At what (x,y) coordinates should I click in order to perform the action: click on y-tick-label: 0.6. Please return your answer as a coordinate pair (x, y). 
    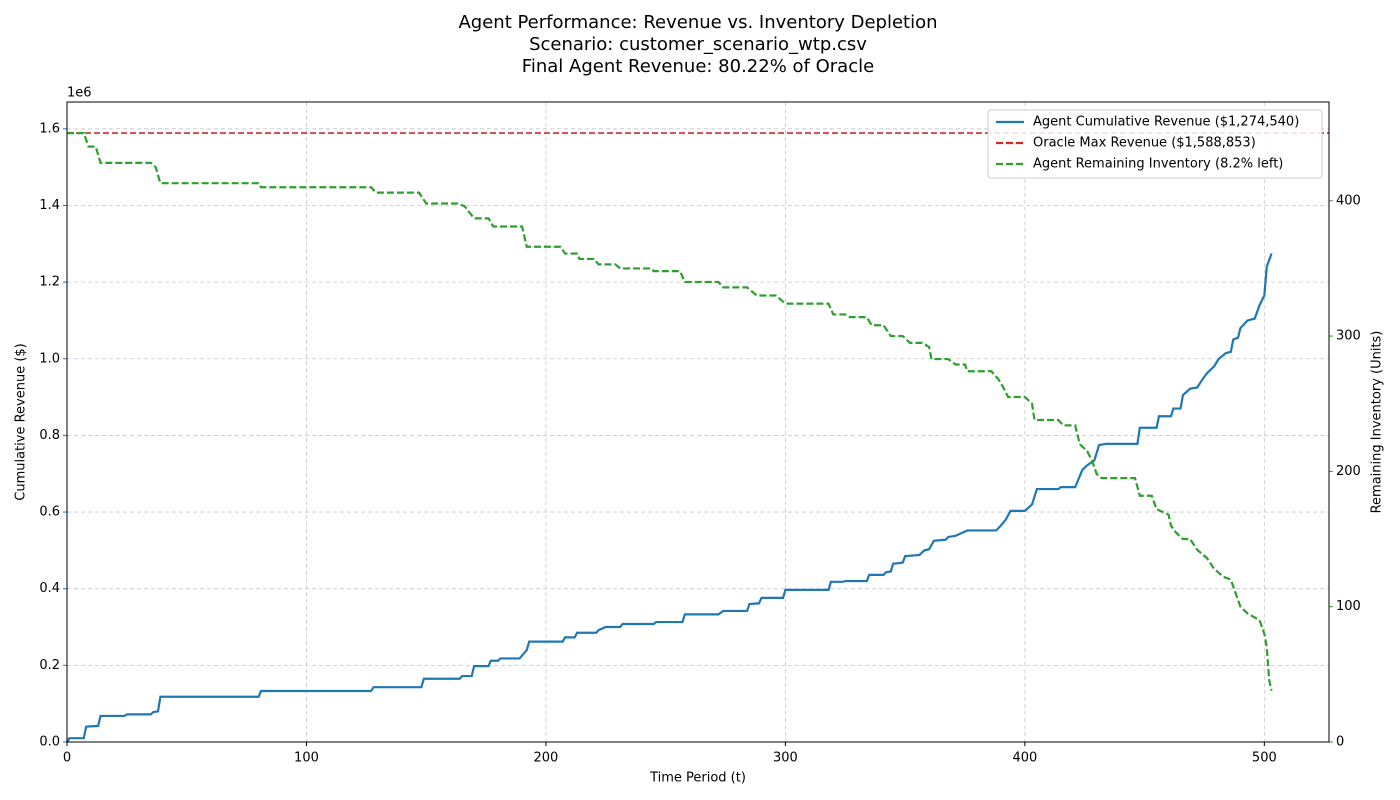
    Looking at the image, I should click on (49, 512).